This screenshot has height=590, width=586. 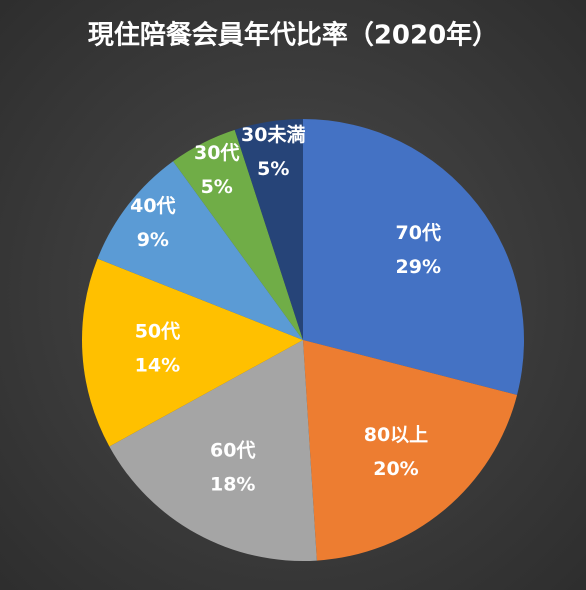 I want to click on slice-category-label: 30代, so click(x=216, y=153).